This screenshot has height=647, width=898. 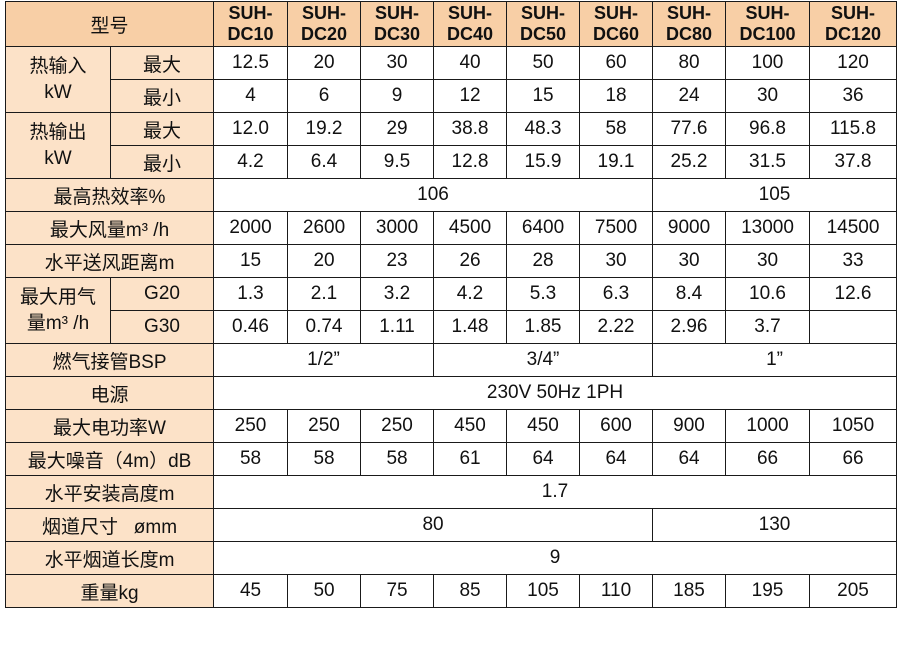 What do you see at coordinates (251, 63) in the screenshot?
I see `table-cell: 12.5` at bounding box center [251, 63].